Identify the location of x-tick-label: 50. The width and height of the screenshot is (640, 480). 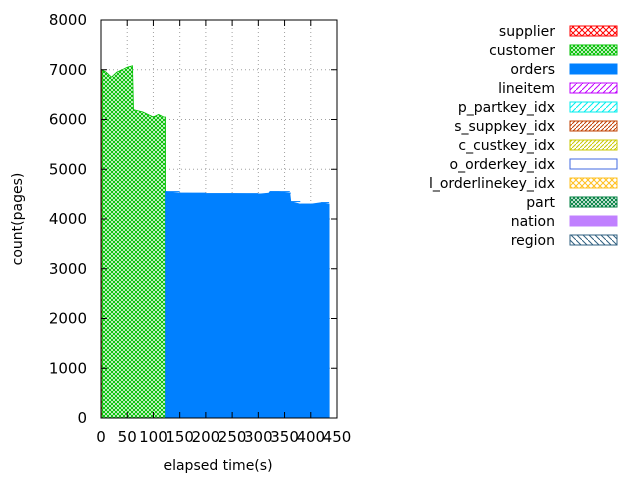
(127, 437).